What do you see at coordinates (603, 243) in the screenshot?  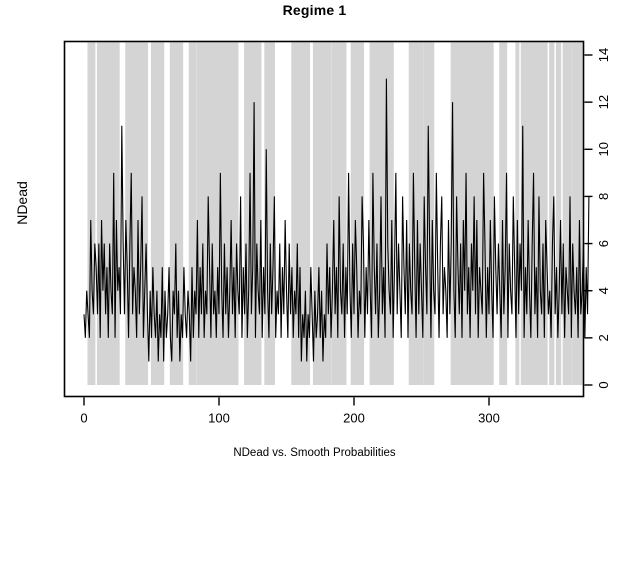 I see `y-axis-tick-label: 6` at bounding box center [603, 243].